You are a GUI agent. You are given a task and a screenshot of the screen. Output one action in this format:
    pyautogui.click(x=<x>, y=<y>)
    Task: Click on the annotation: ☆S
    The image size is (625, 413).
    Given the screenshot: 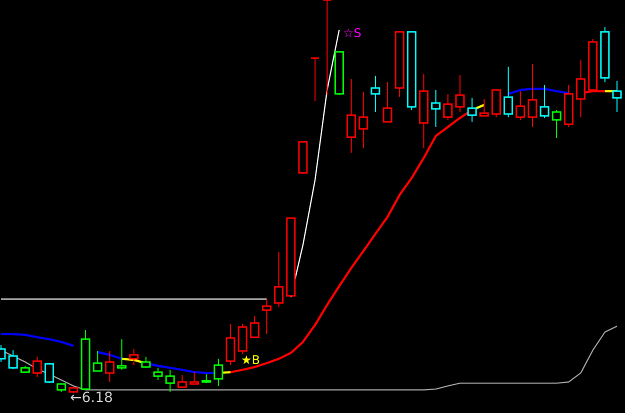 What is the action you would take?
    pyautogui.click(x=352, y=33)
    